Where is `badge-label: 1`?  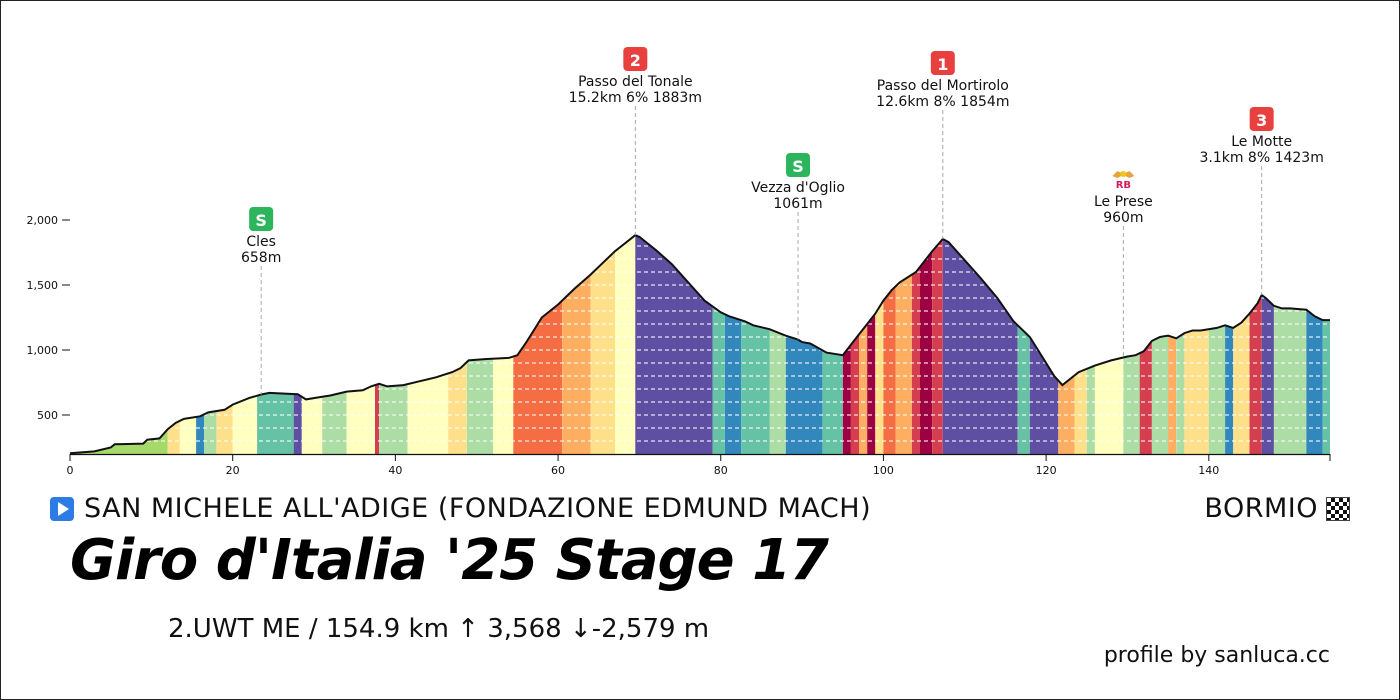
badge-label: 1 is located at coordinates (942, 64).